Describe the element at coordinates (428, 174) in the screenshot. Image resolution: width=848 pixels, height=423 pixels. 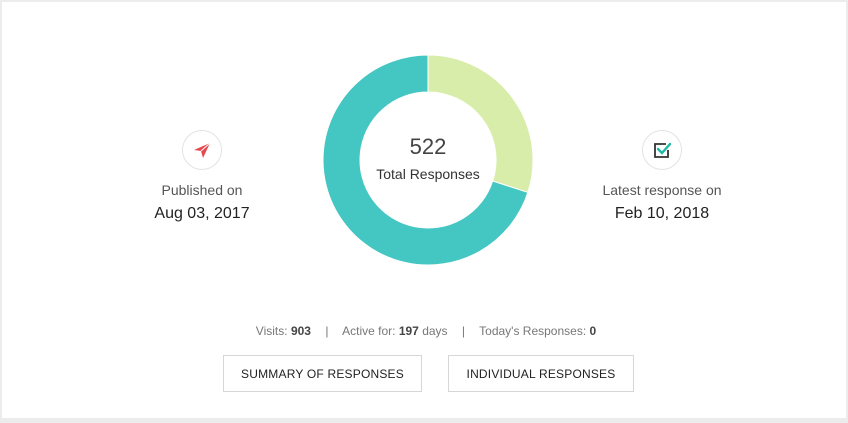
I see `total-responses-label: Total Responses` at that location.